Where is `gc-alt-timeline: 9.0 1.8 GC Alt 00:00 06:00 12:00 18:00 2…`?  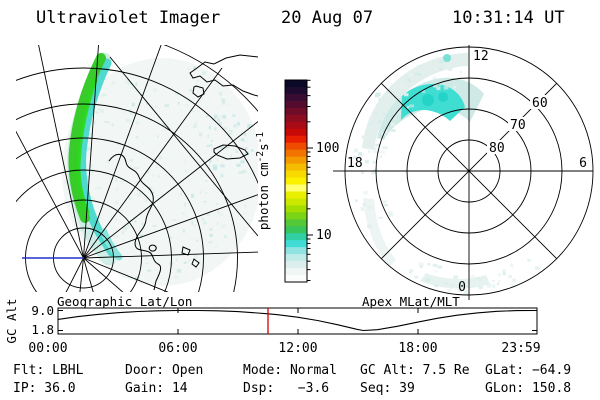
gc-alt-timeline: 9.0 1.8 GC Alt 00:00 06:00 12:00 18:00 2… is located at coordinates (272, 327).